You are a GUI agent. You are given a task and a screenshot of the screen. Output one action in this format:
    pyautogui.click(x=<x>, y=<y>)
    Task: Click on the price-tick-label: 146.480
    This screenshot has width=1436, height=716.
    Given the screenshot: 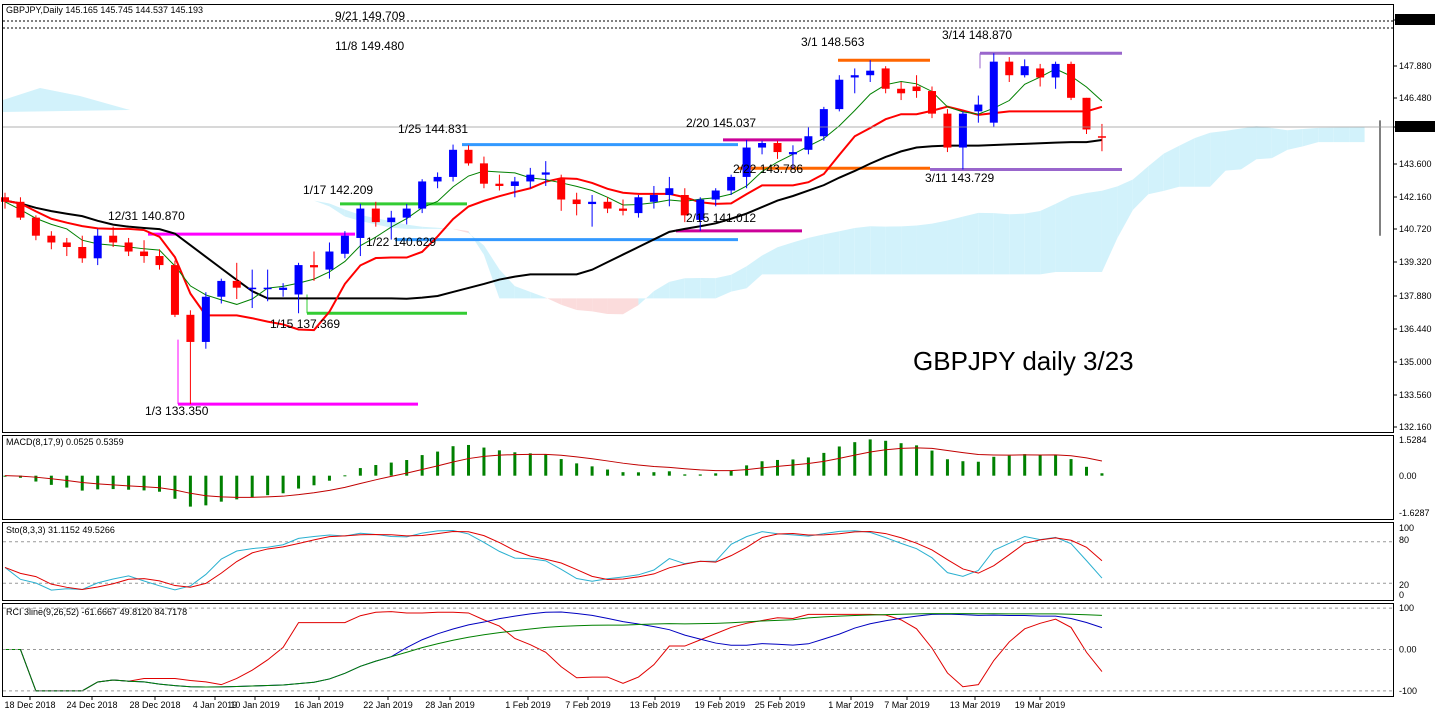 What is the action you would take?
    pyautogui.click(x=1415, y=98)
    